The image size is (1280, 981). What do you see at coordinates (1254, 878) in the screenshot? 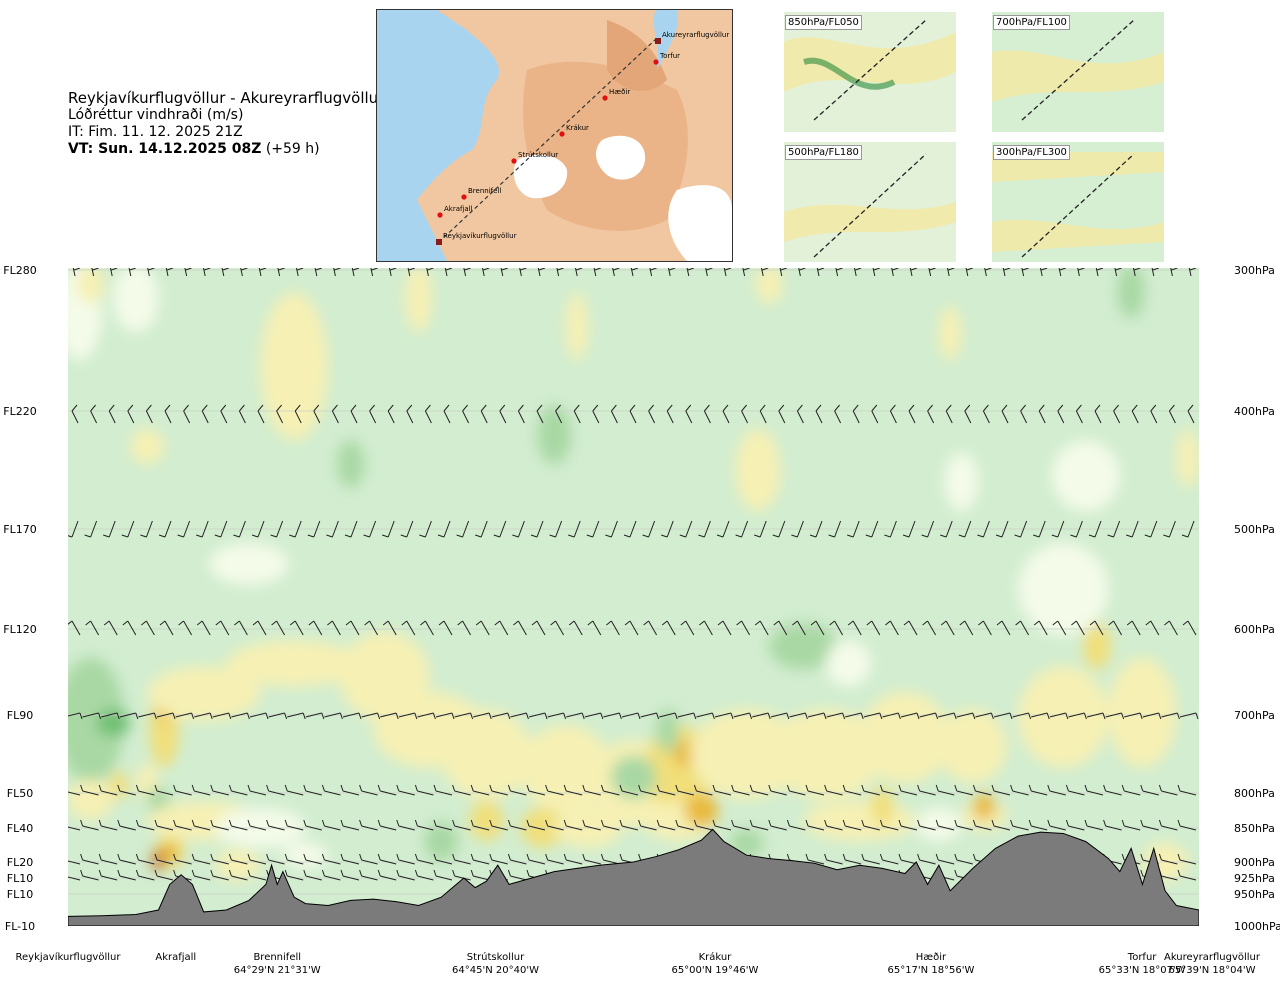
I see `pressure-level-label: 925hPa` at bounding box center [1254, 878].